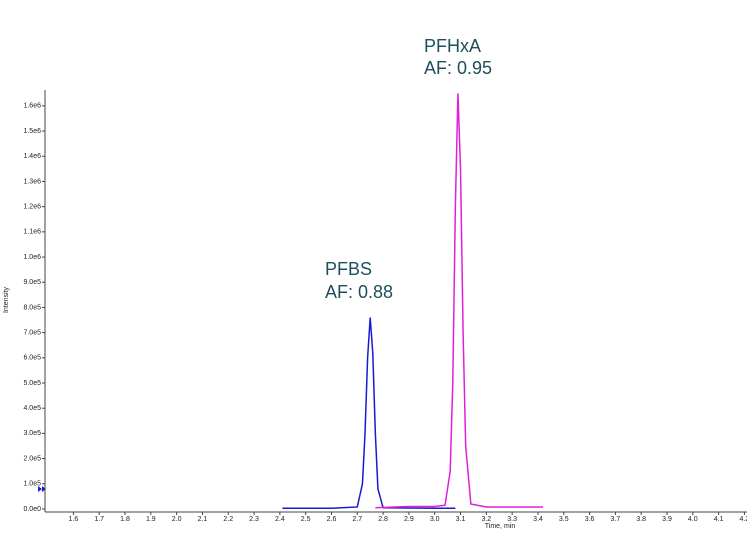 This screenshot has height=547, width=747. I want to click on x-tick-label: 2.5, so click(306, 519).